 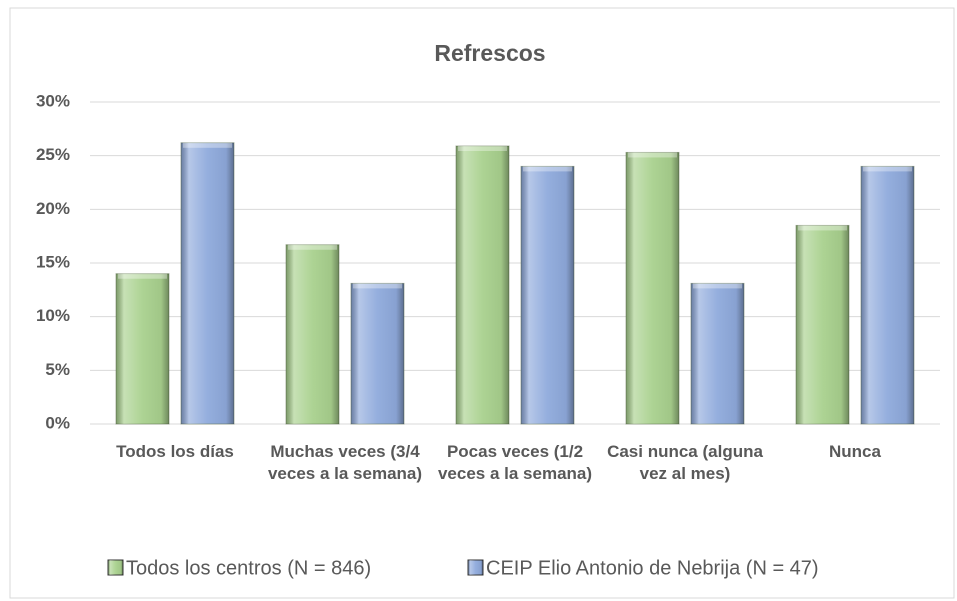 What do you see at coordinates (489, 53) in the screenshot?
I see `chart-title: Refrescos` at bounding box center [489, 53].